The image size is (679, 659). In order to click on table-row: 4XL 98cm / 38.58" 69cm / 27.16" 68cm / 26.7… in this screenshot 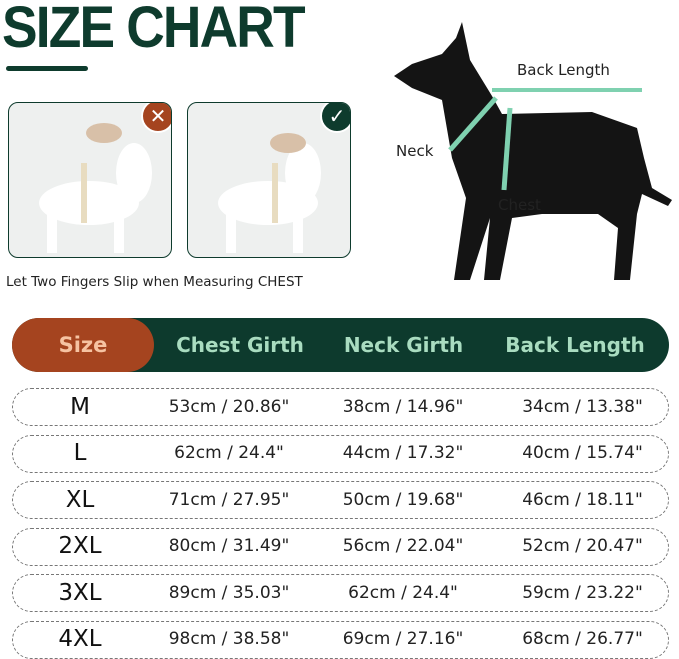, I will do `click(340, 639)`.